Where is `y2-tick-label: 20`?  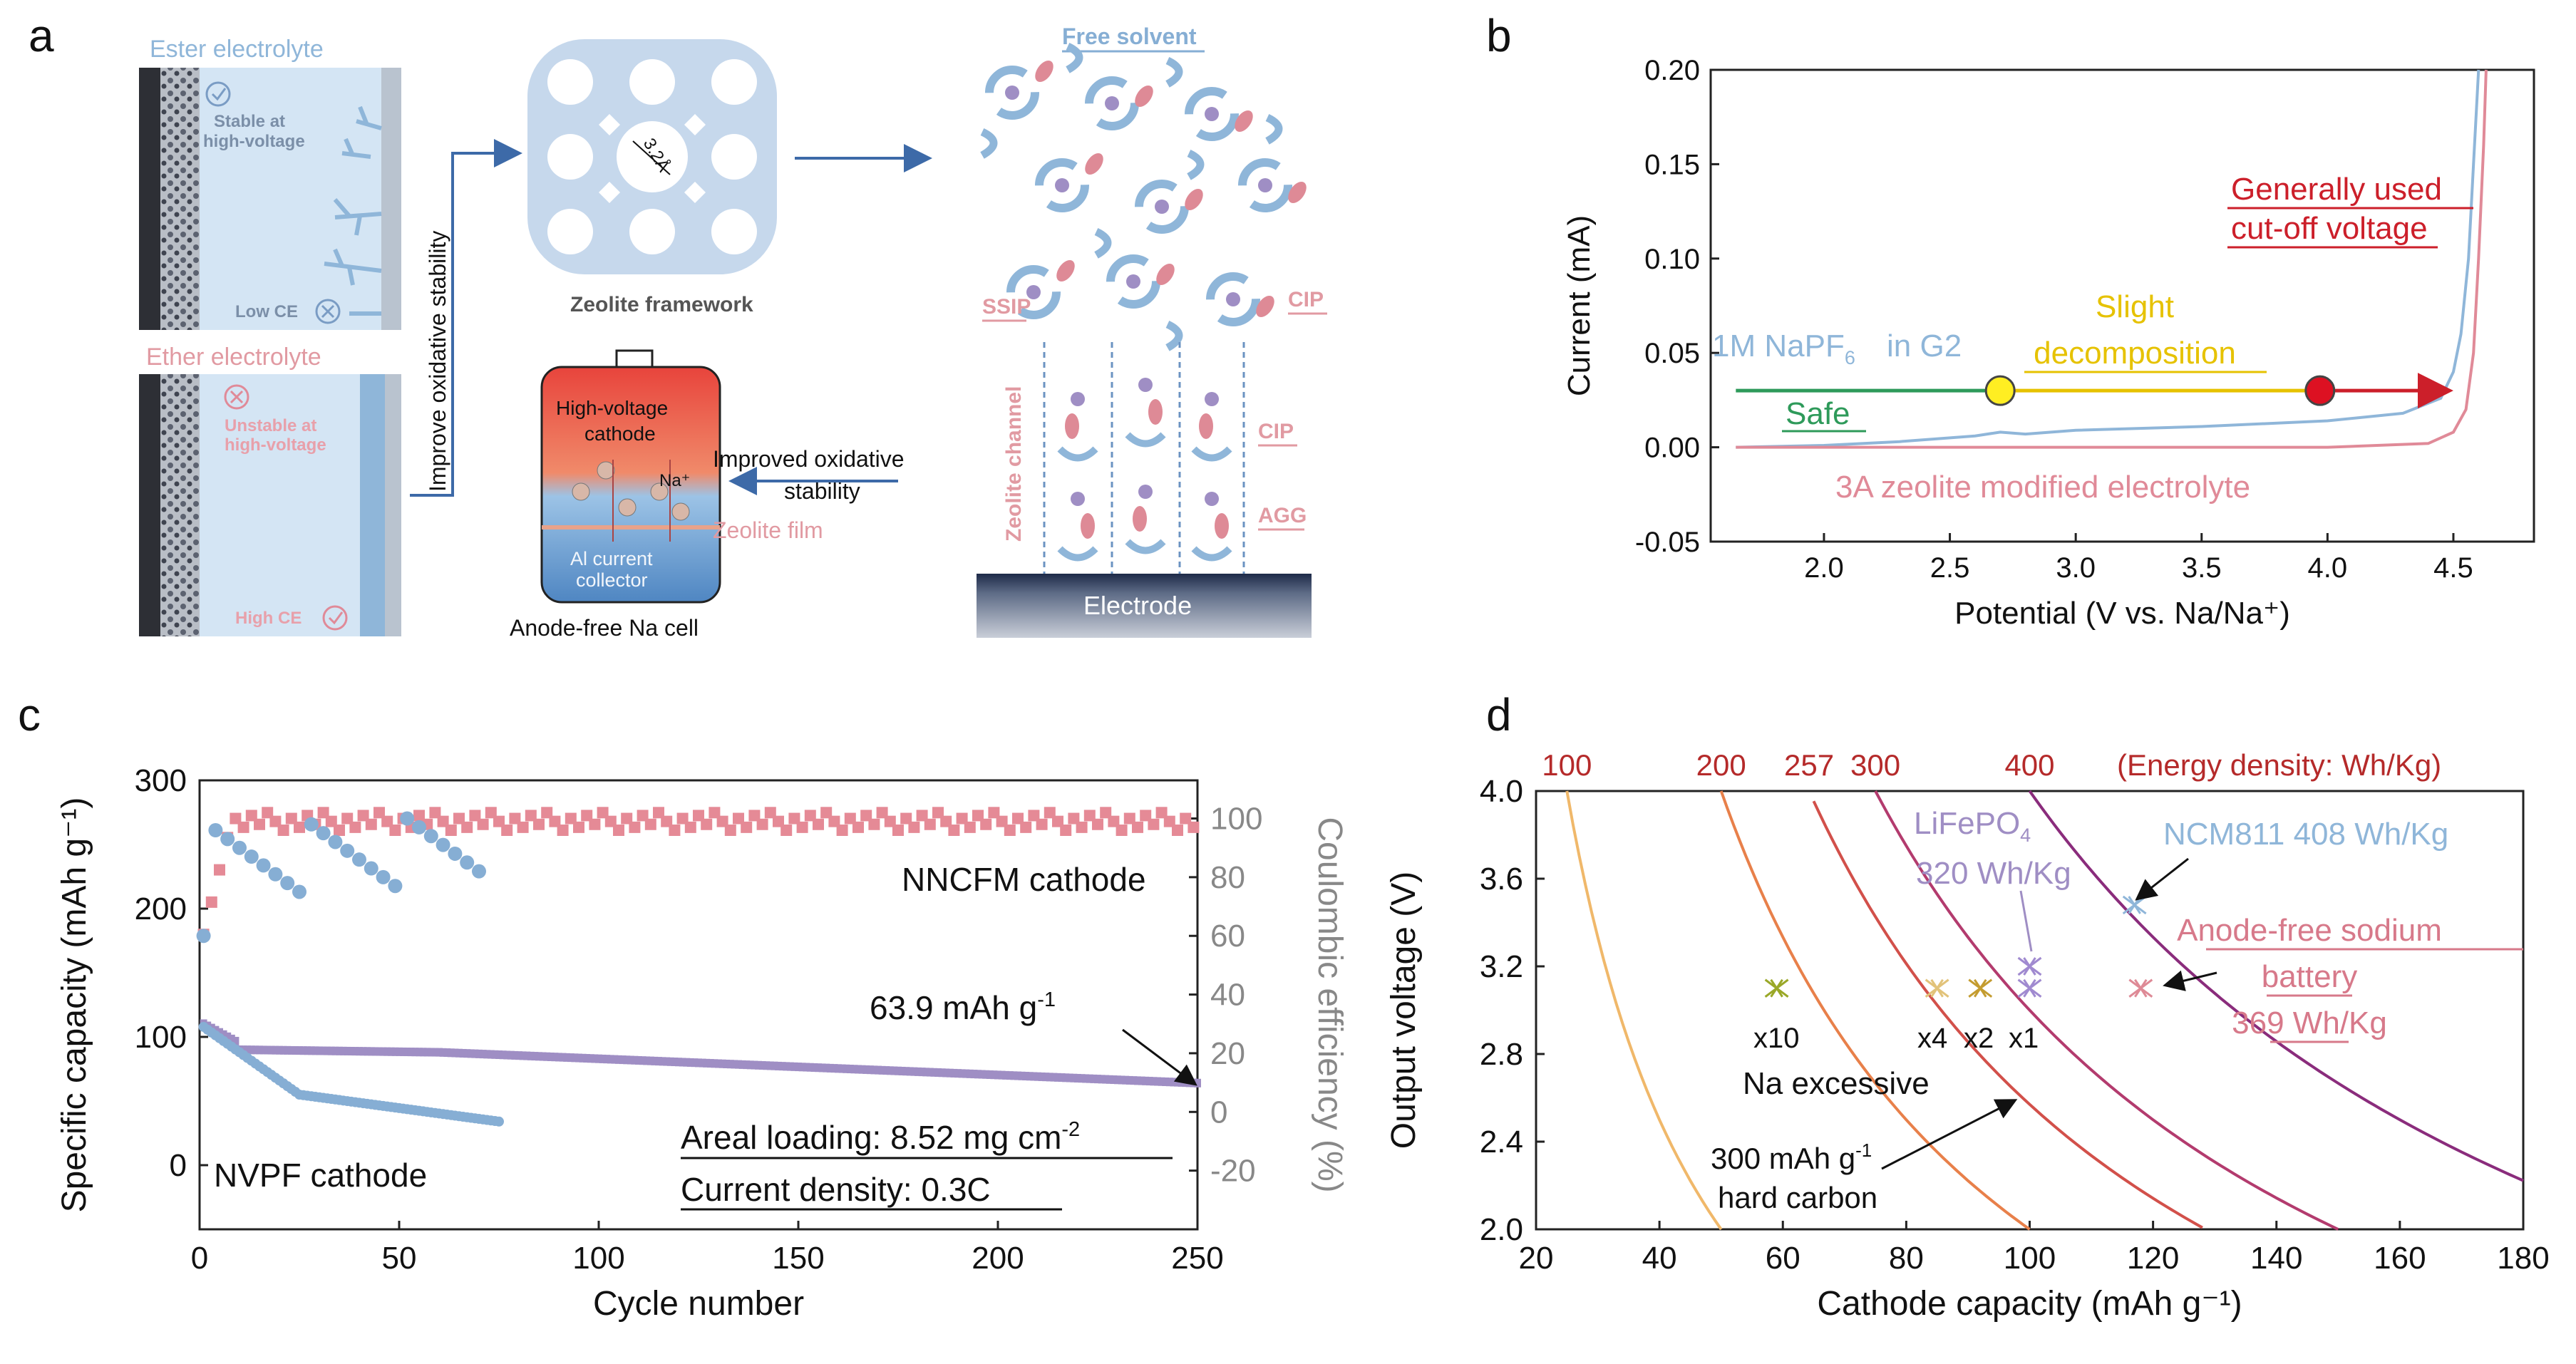
y2-tick-label: 20 is located at coordinates (1227, 1054).